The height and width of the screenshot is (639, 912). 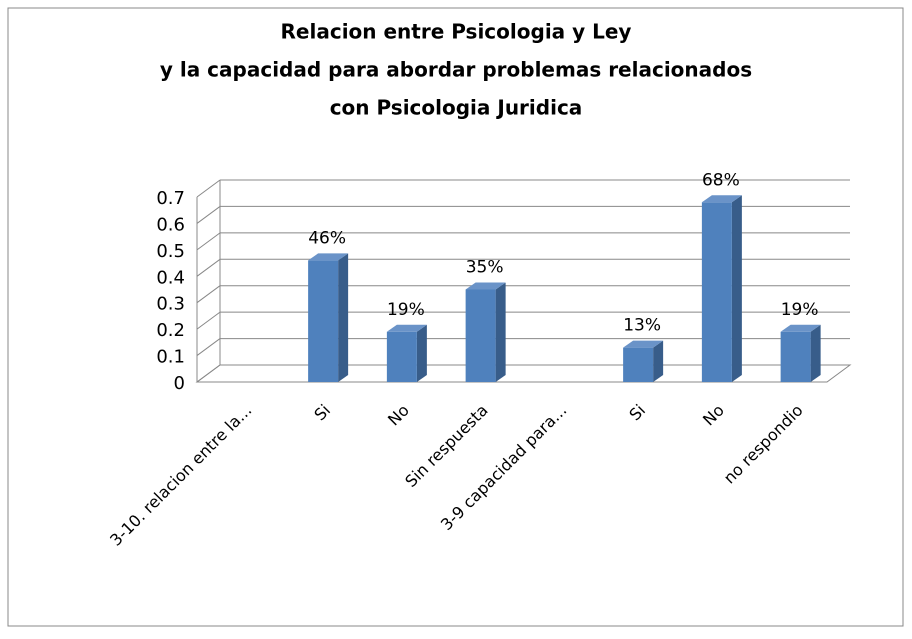 I want to click on y-tick-label: 0.2, so click(x=170, y=330).